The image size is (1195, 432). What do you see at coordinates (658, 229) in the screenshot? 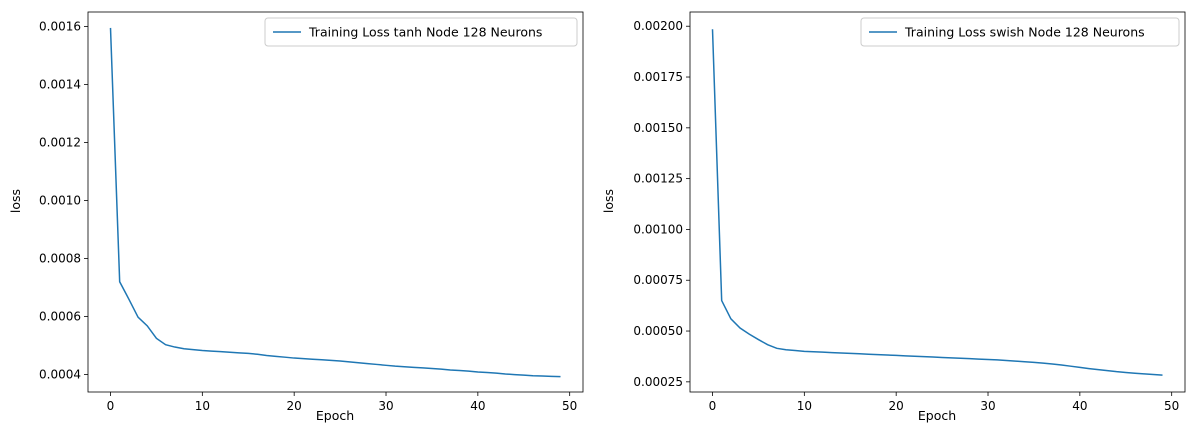
I see `y-tick-label: 0.00100` at bounding box center [658, 229].